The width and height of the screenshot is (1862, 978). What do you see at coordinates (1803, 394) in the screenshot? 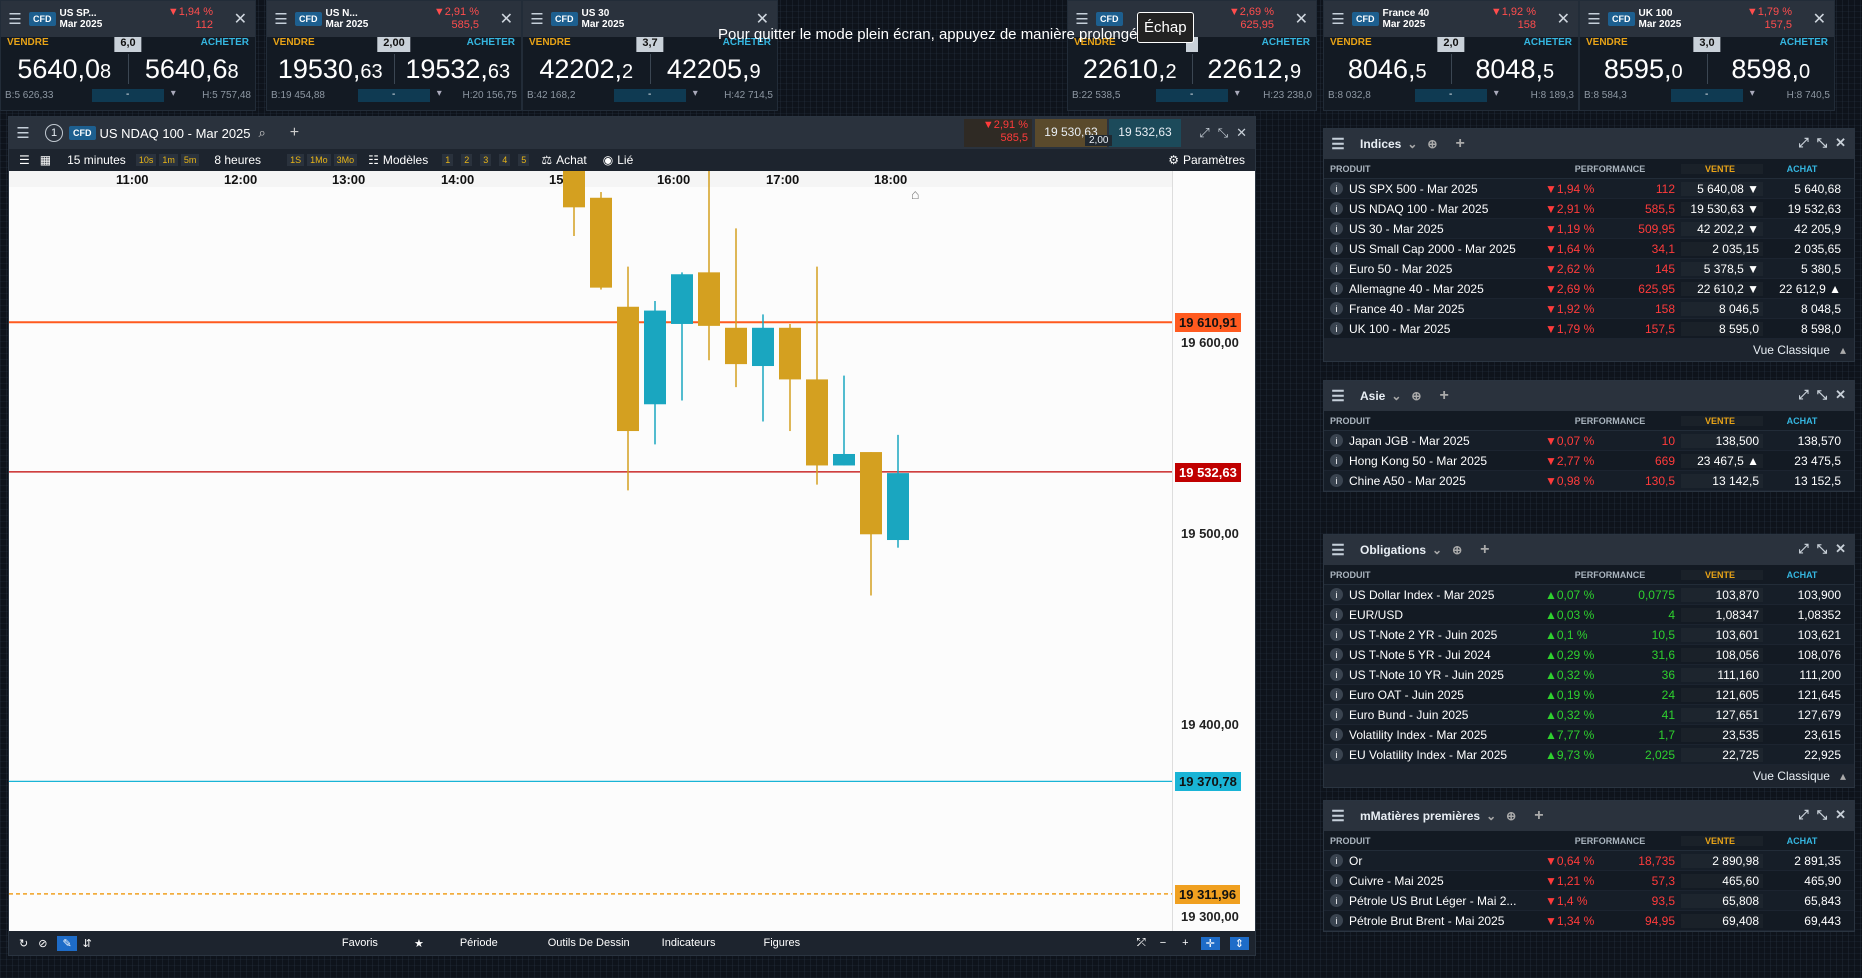
I see `popout-icon: ⤢` at bounding box center [1803, 394].